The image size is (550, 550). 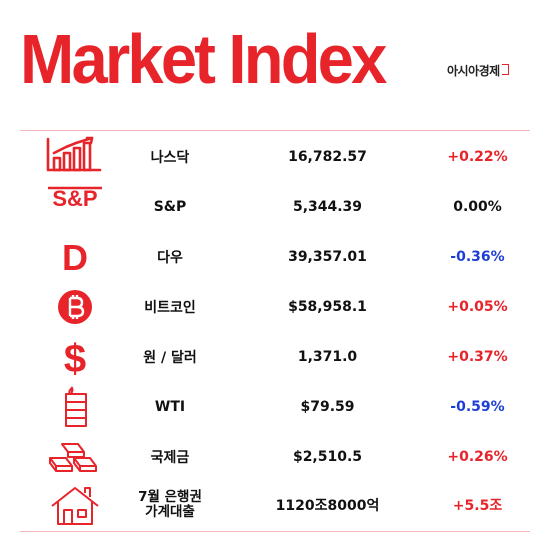 I want to click on index-value: 1120조8000억, so click(x=327, y=506).